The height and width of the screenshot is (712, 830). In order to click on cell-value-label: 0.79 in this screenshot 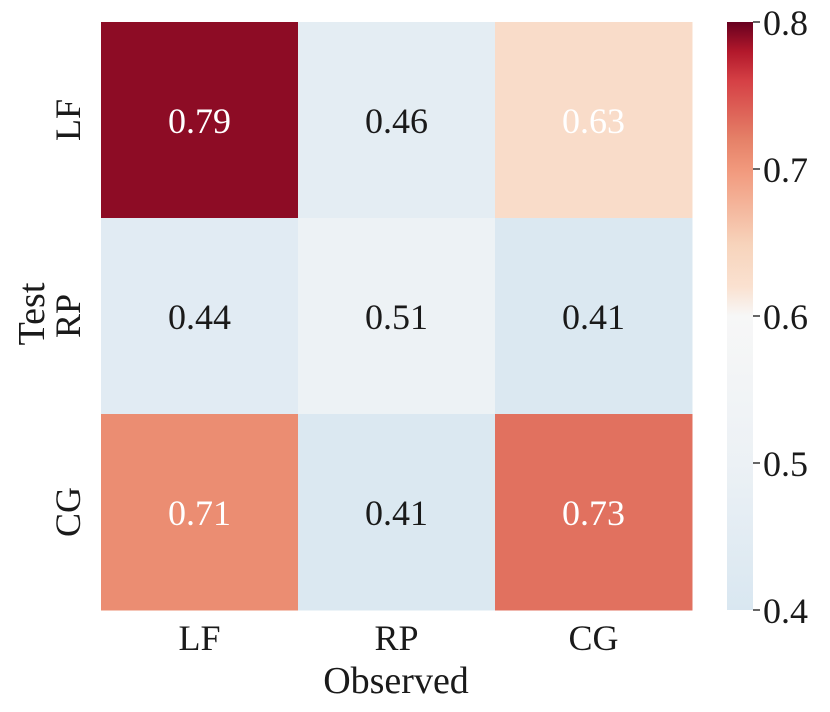, I will do `click(199, 121)`.